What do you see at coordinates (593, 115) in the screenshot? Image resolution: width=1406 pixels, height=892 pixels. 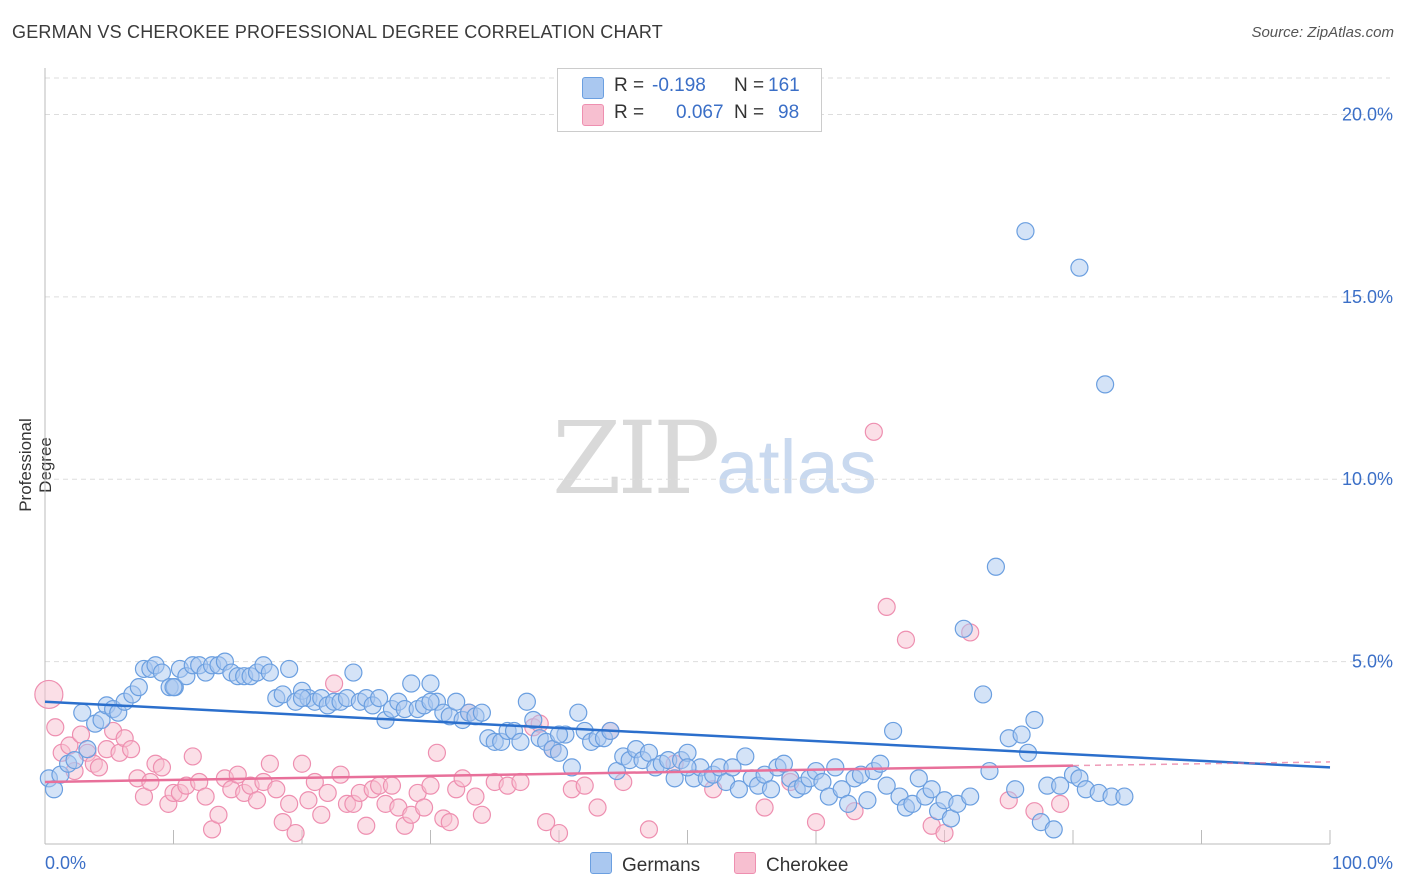 I see `cherokee-swatch` at bounding box center [593, 115].